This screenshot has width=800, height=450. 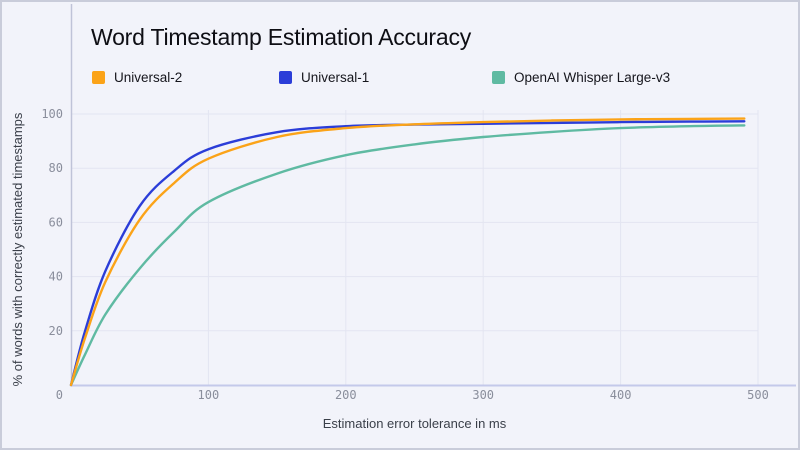 What do you see at coordinates (59, 395) in the screenshot?
I see `origin-tick-label: 0` at bounding box center [59, 395].